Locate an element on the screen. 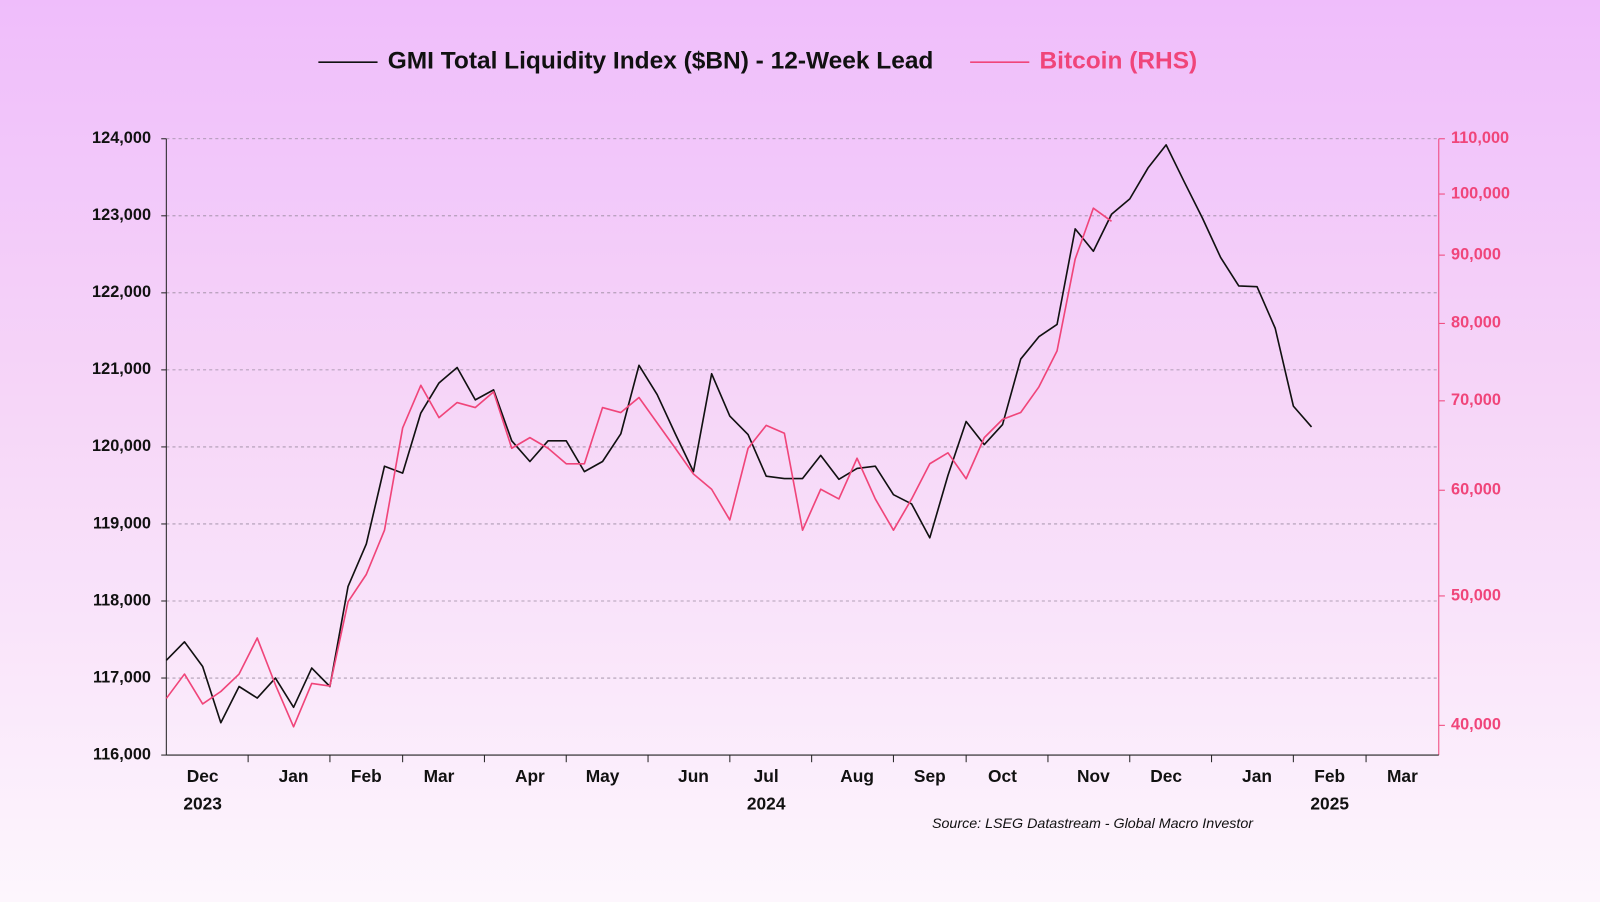 This screenshot has height=902, width=1600. y2-tick-label: 50,000 is located at coordinates (1476, 595).